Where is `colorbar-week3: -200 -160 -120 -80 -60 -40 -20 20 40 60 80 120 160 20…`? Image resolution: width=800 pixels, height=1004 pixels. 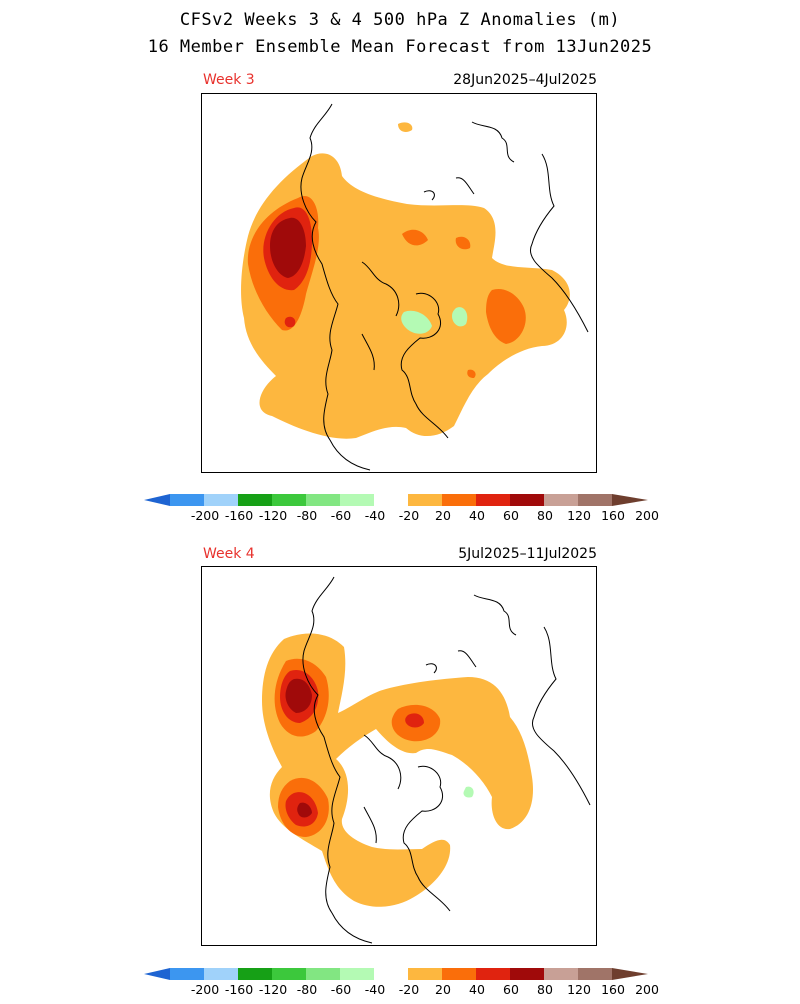
colorbar-week3: -200 -160 -120 -80 -60 -40 -20 20 40 60 80 120 160 20… is located at coordinates (400, 510).